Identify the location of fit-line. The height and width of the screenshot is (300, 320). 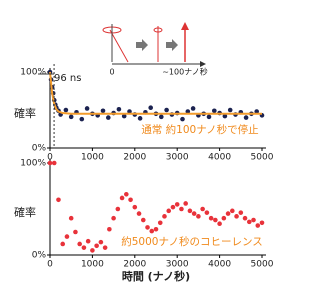
(155, 93).